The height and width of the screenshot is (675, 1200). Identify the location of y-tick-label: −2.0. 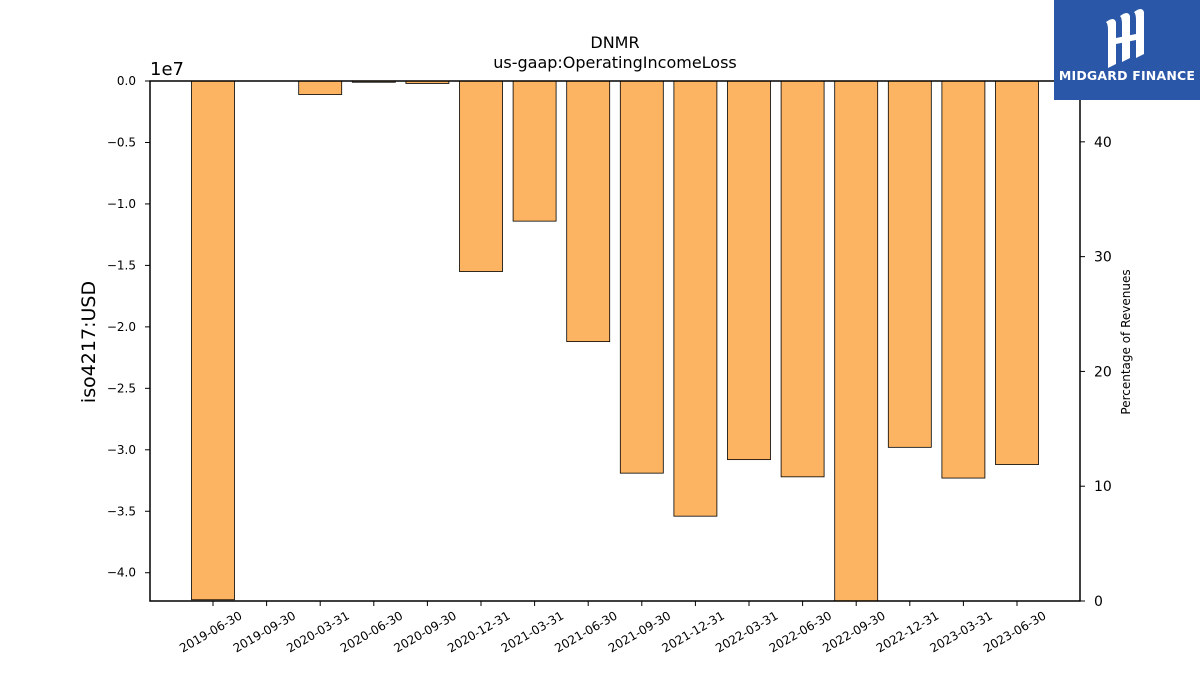
(121, 327).